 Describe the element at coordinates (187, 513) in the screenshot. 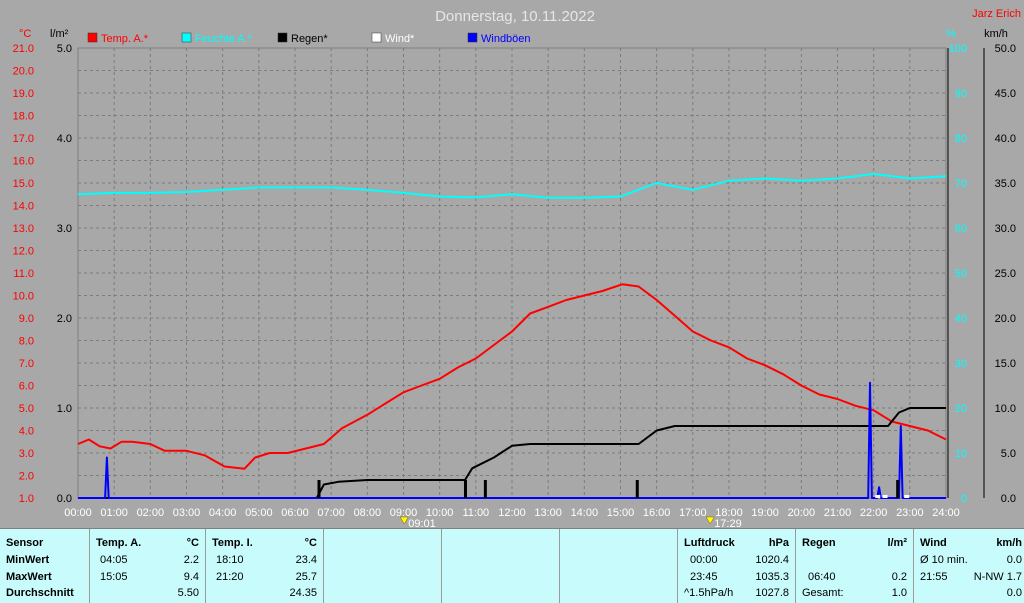

I see `x-tick-label: 03:00` at that location.